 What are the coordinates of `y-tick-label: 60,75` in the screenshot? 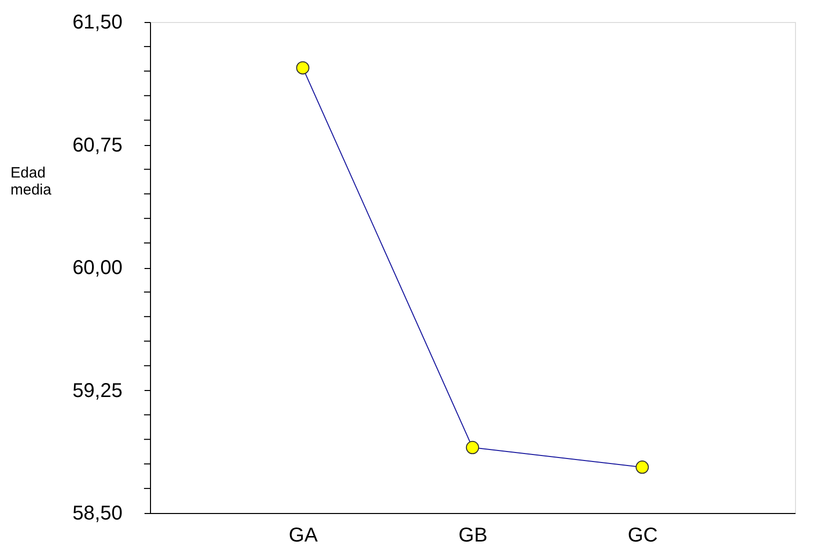 It's located at (97, 145).